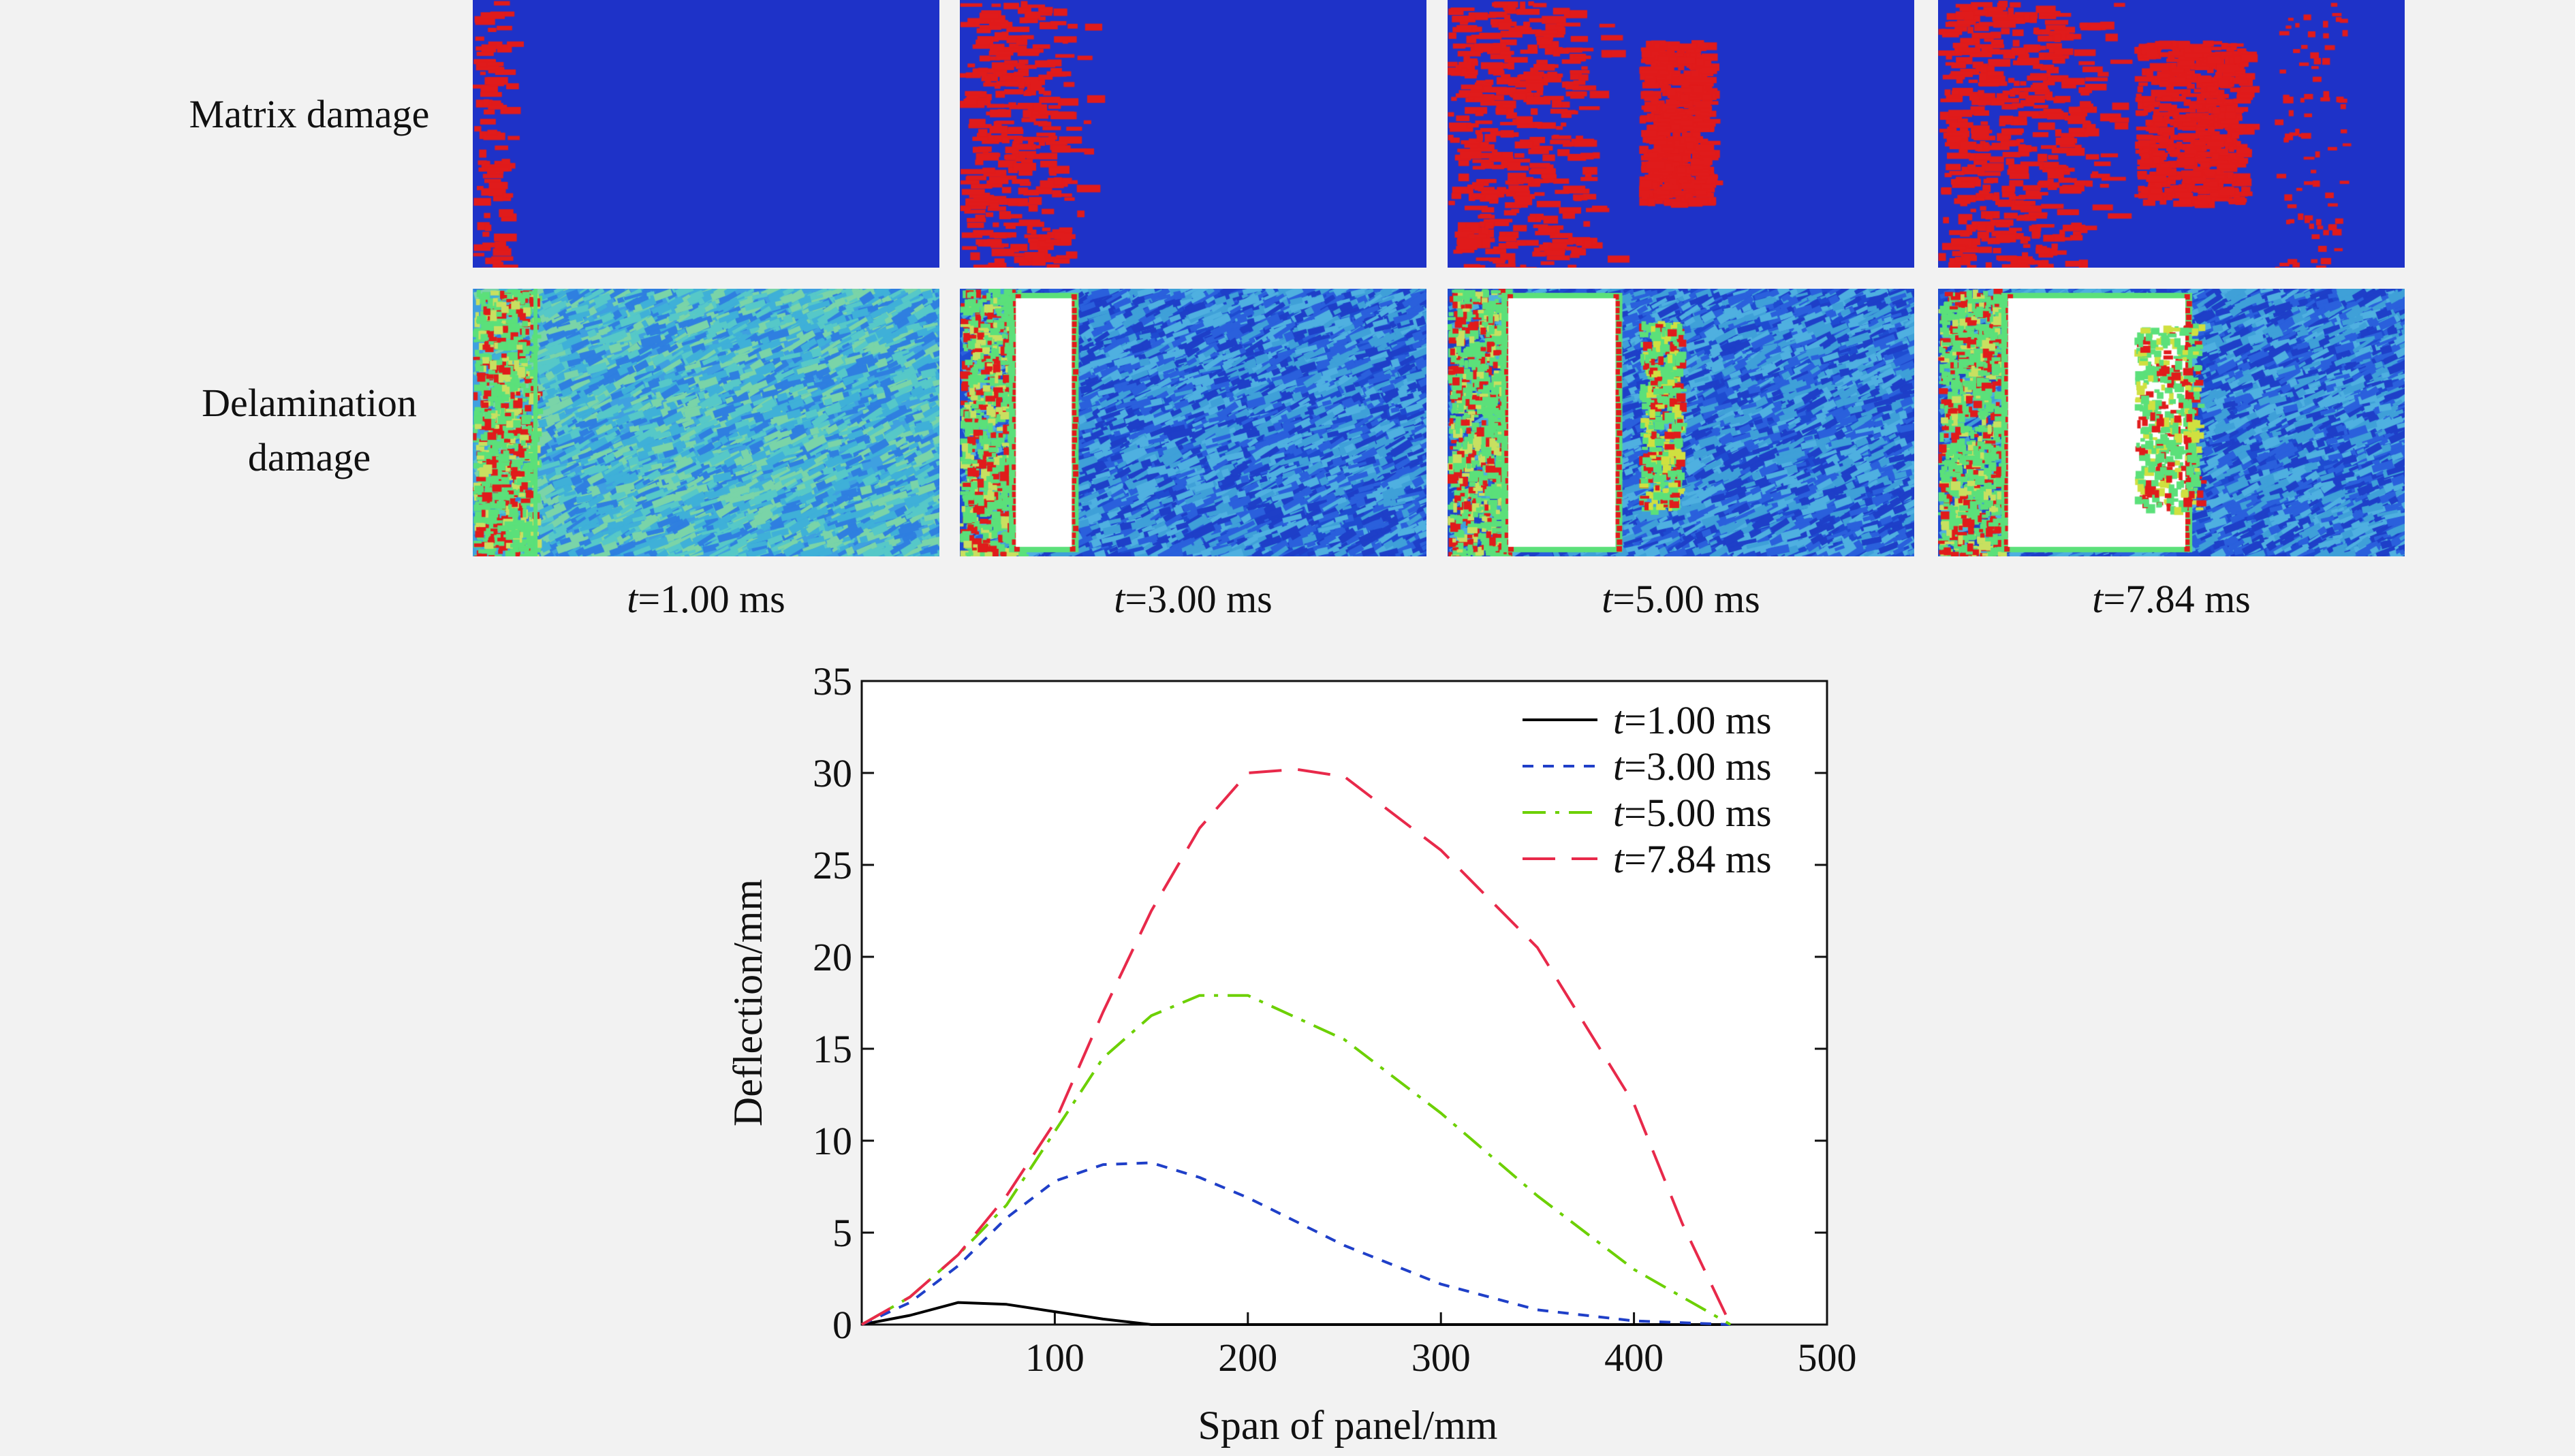 The image size is (2575, 1456). Describe the element at coordinates (1681, 599) in the screenshot. I see `time-label-3: t=5.00 ms` at that location.